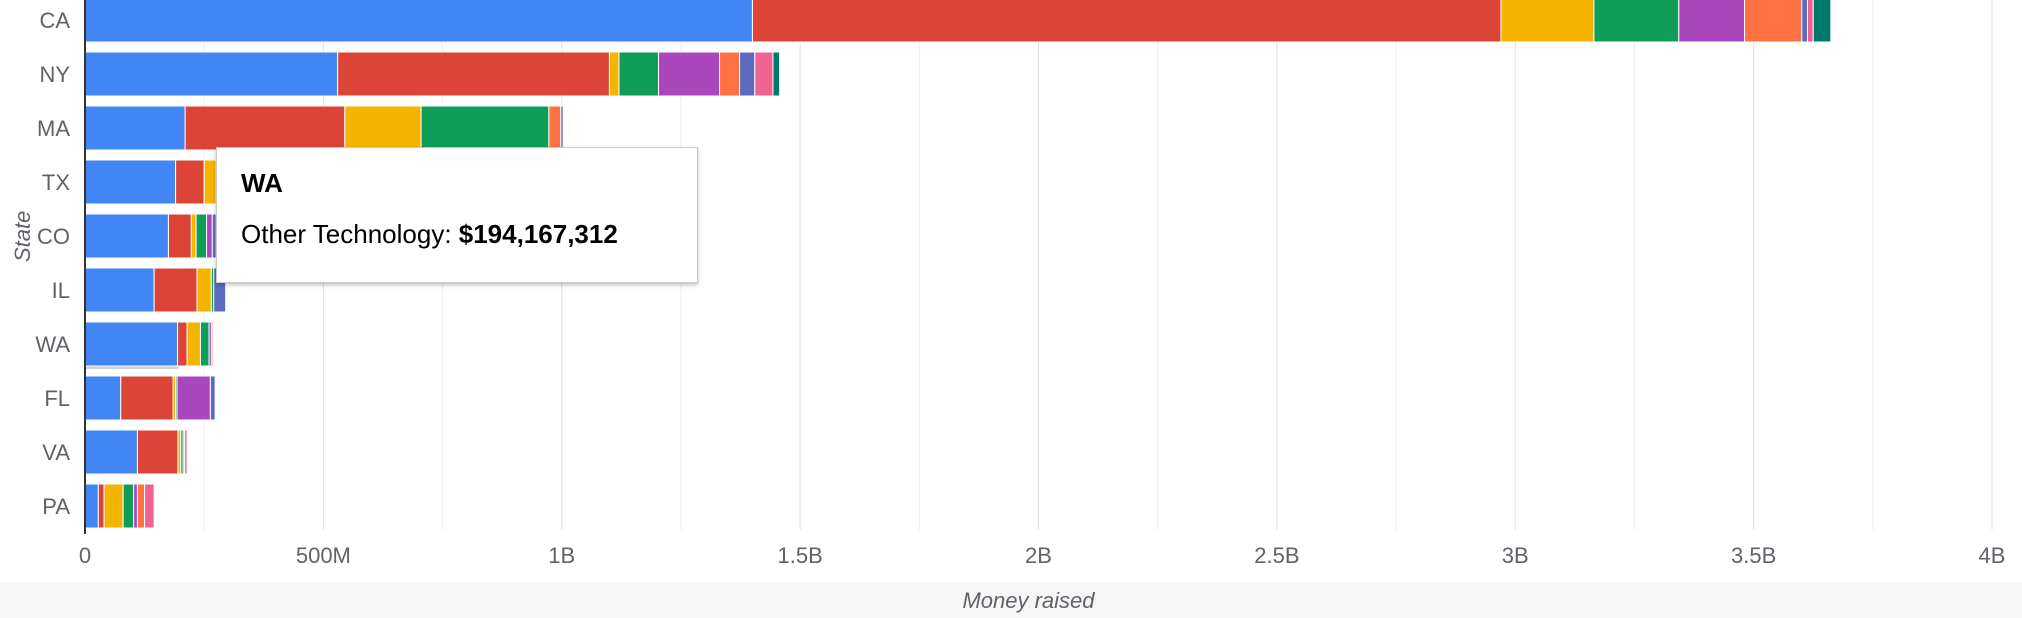 Image resolution: width=2022 pixels, height=618 pixels. Describe the element at coordinates (457, 215) in the screenshot. I see `chart-tooltip: WA Other Technology: $194,167,312` at that location.